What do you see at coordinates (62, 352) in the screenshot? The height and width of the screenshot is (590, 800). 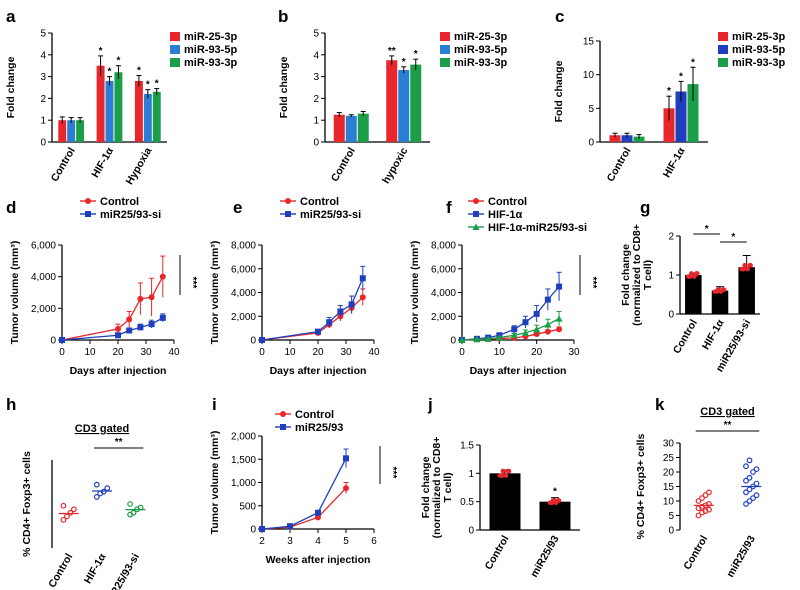 I see `x-tick-label: 0` at bounding box center [62, 352].